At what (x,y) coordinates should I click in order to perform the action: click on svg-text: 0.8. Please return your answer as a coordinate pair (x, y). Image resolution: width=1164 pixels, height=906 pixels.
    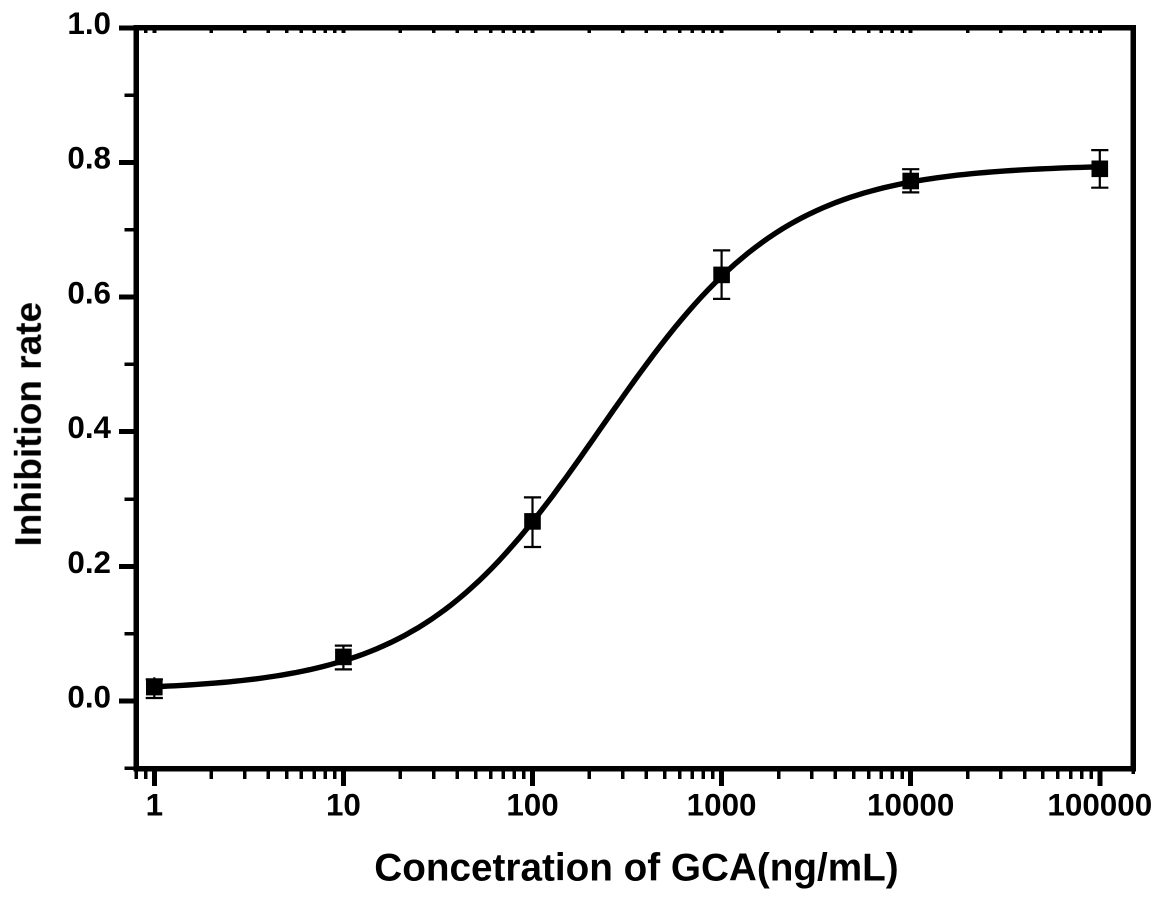
    Looking at the image, I should click on (89, 158).